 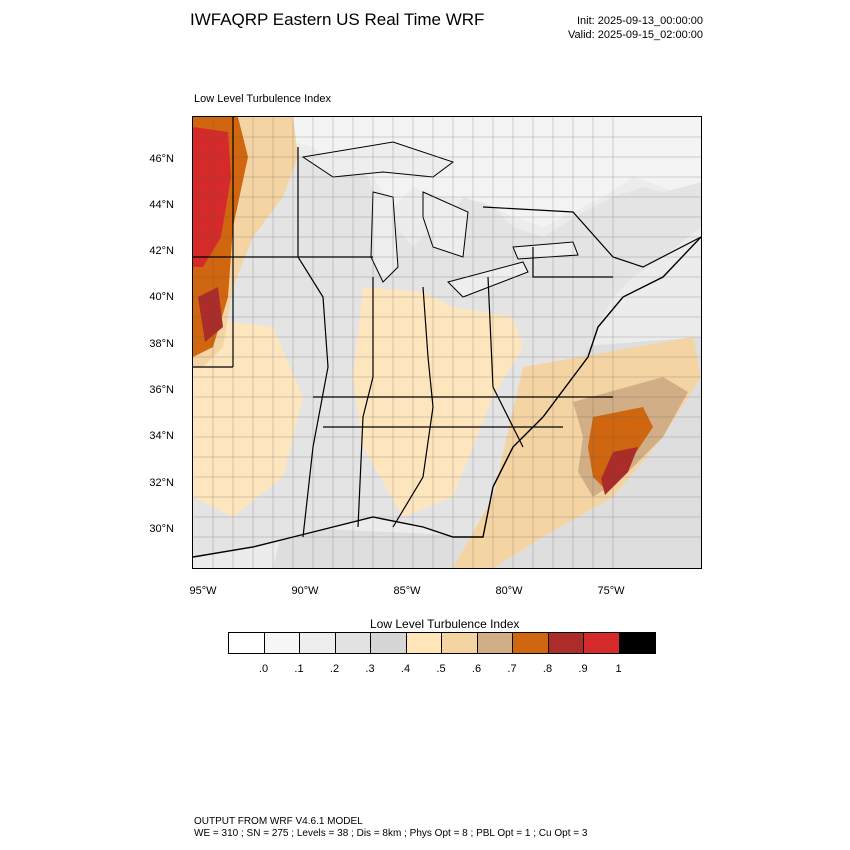 I want to click on colorbar-label: .0, so click(x=263, y=669).